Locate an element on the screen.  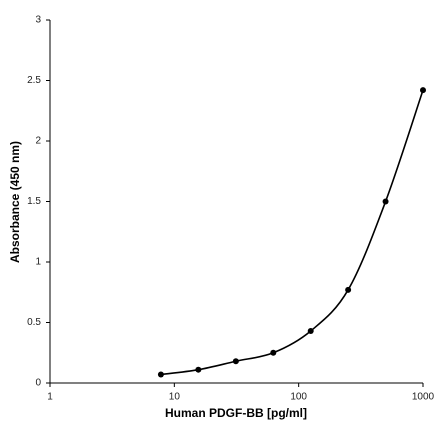
y-tick-label: 1.5 is located at coordinates (34, 201).